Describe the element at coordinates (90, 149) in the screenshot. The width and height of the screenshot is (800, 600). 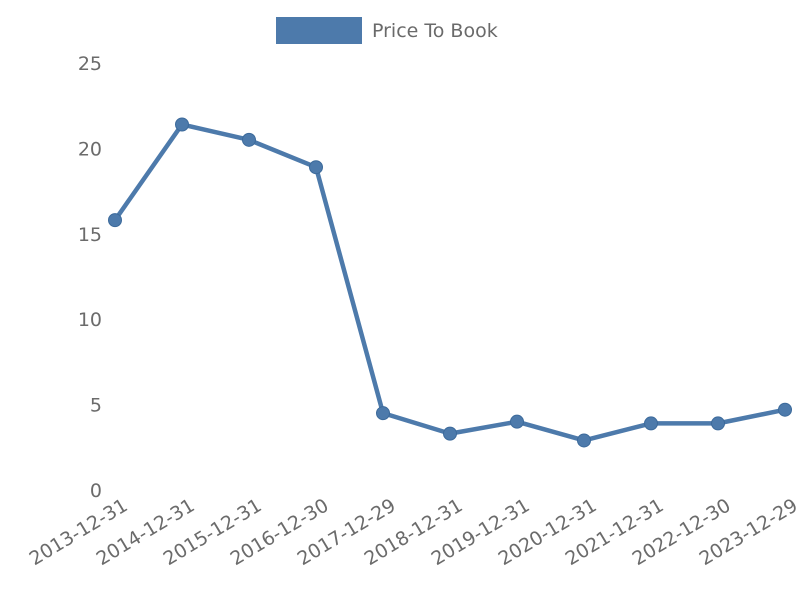
I see `y-tick-label: 20` at that location.